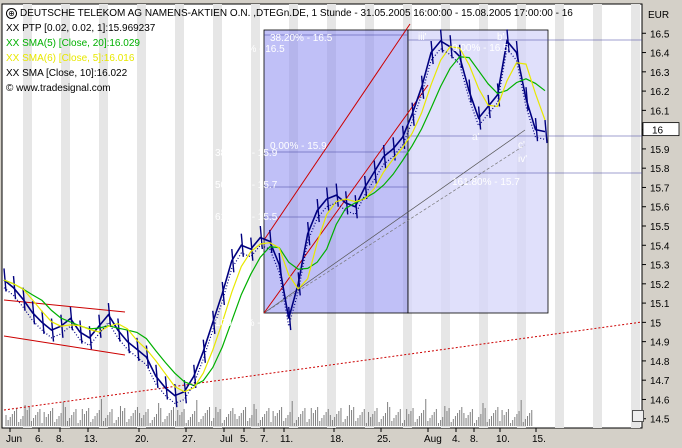 Image resolution: width=682 pixels, height=448 pixels. What do you see at coordinates (422, 37) in the screenshot?
I see `fib-annotation-label: iii'` at bounding box center [422, 37].